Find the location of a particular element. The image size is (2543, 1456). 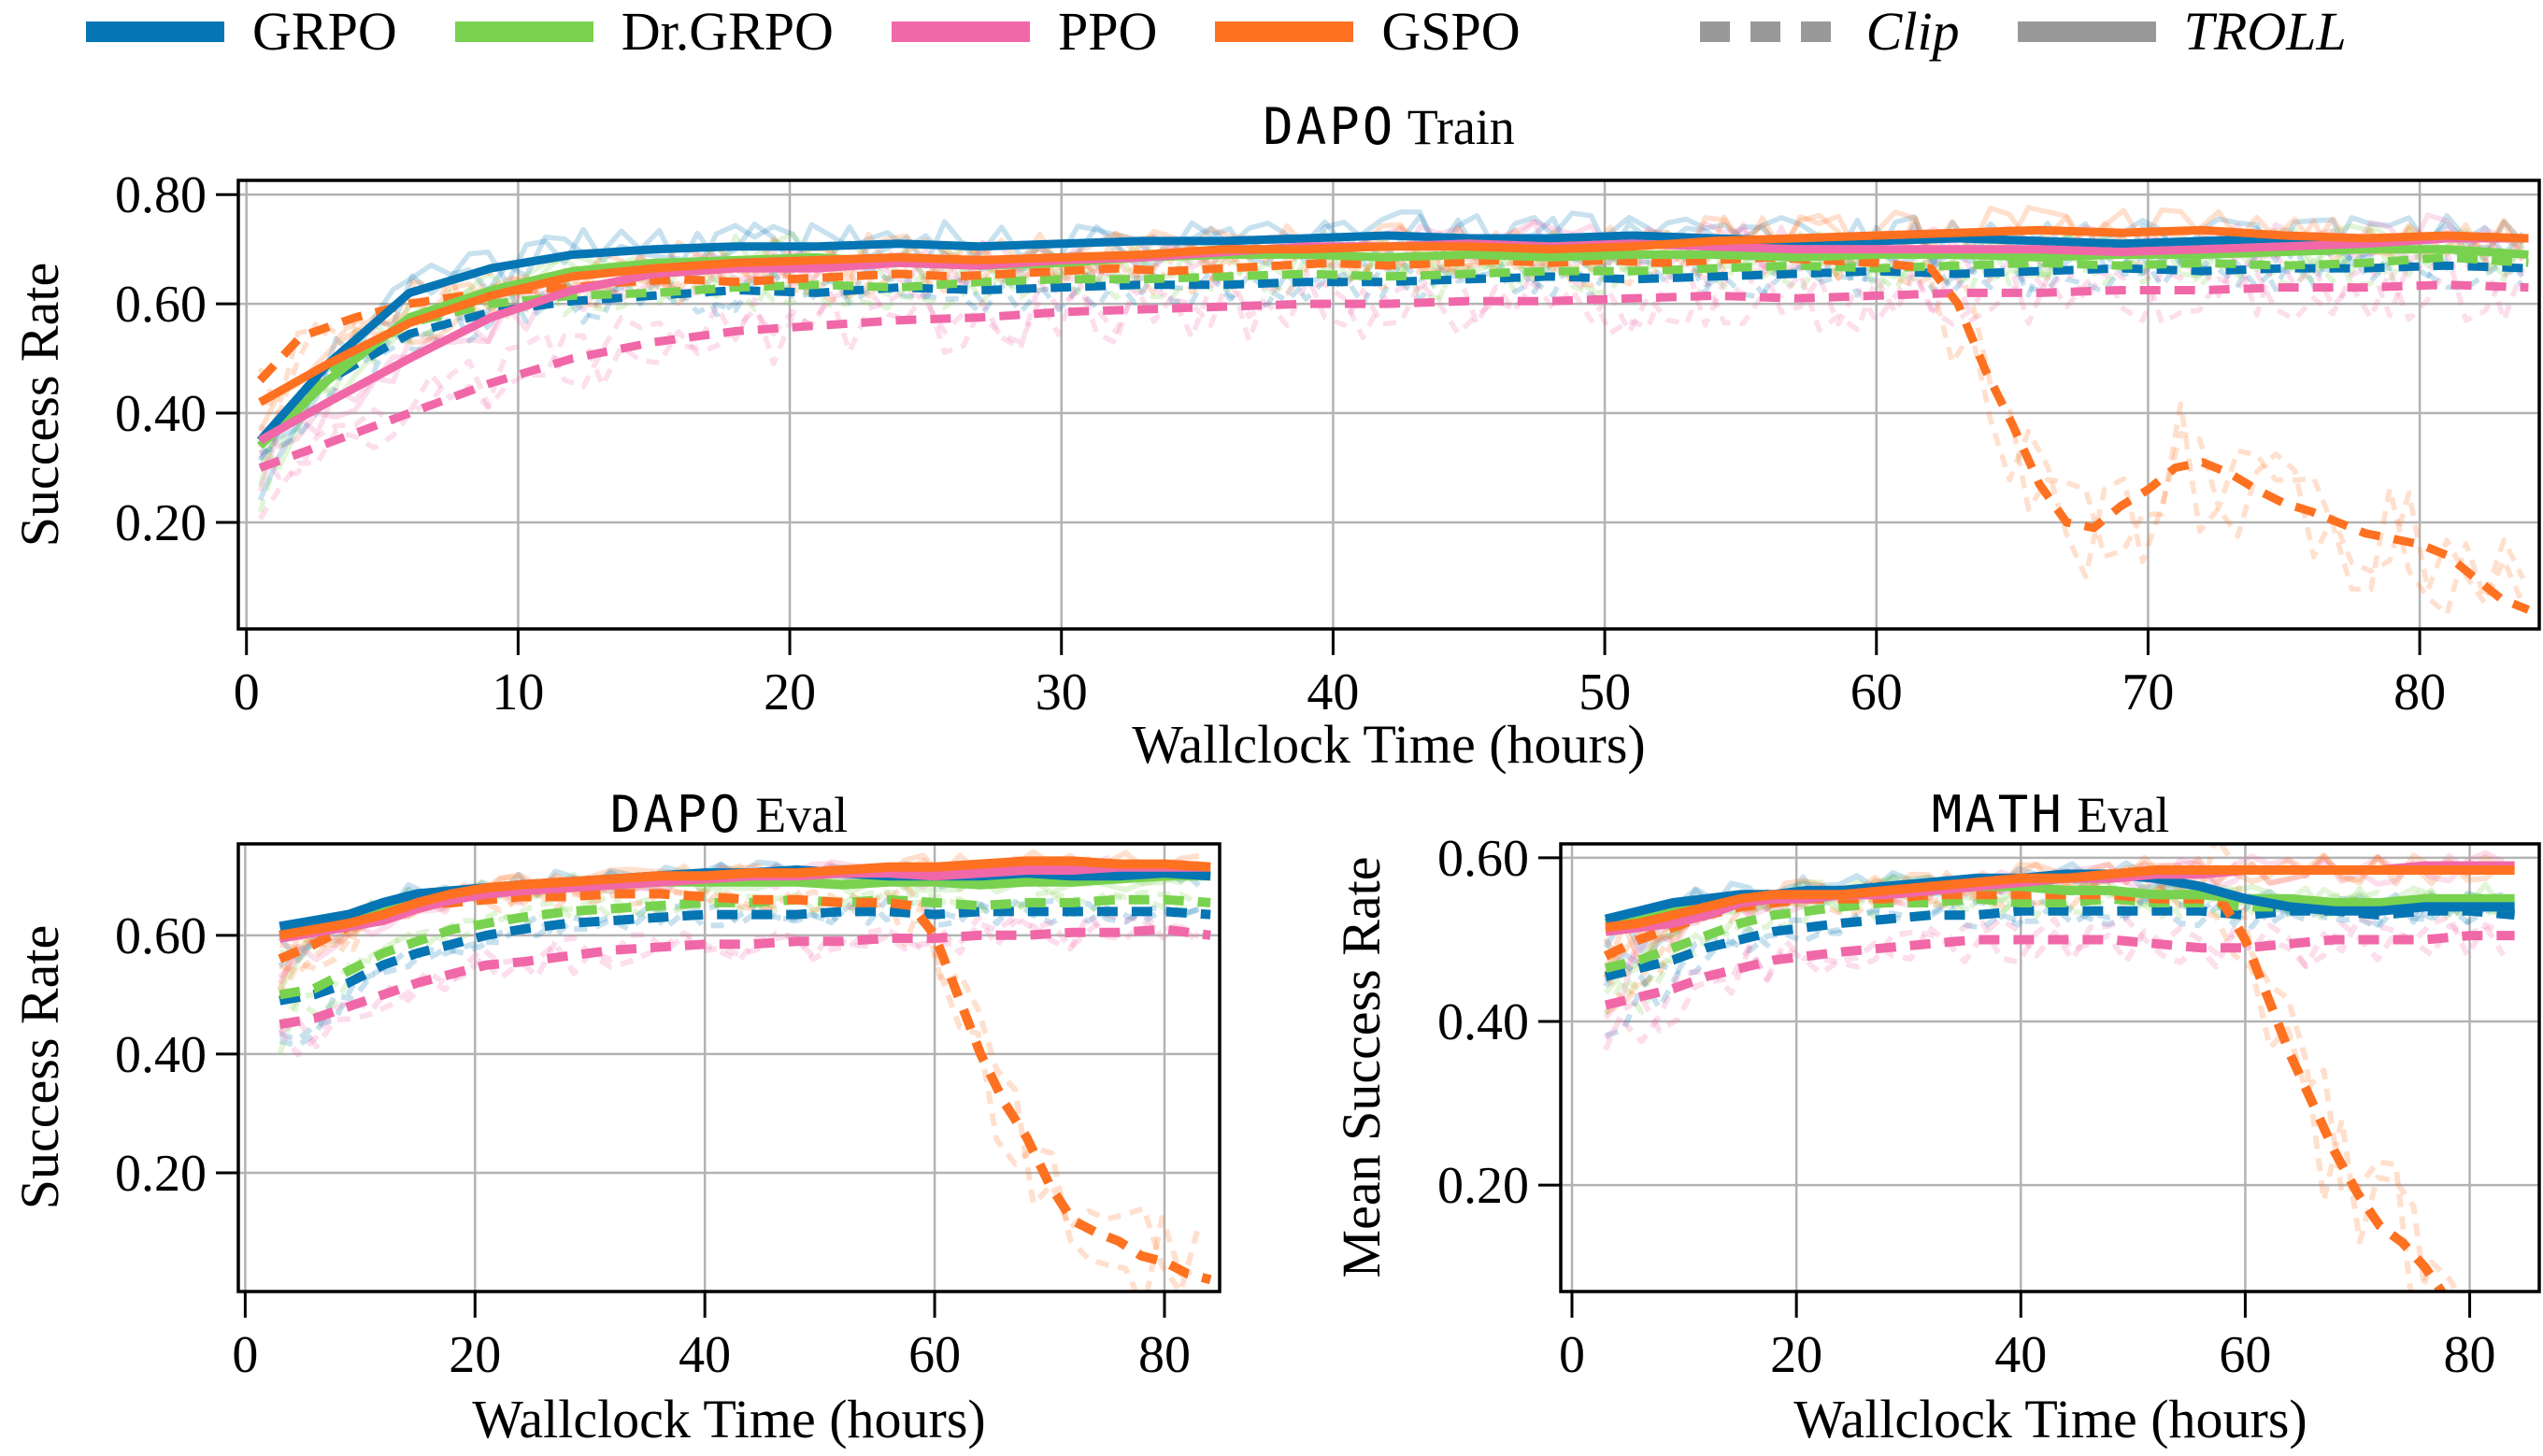

legend-item-grpo: GRPO is located at coordinates (241, 32).